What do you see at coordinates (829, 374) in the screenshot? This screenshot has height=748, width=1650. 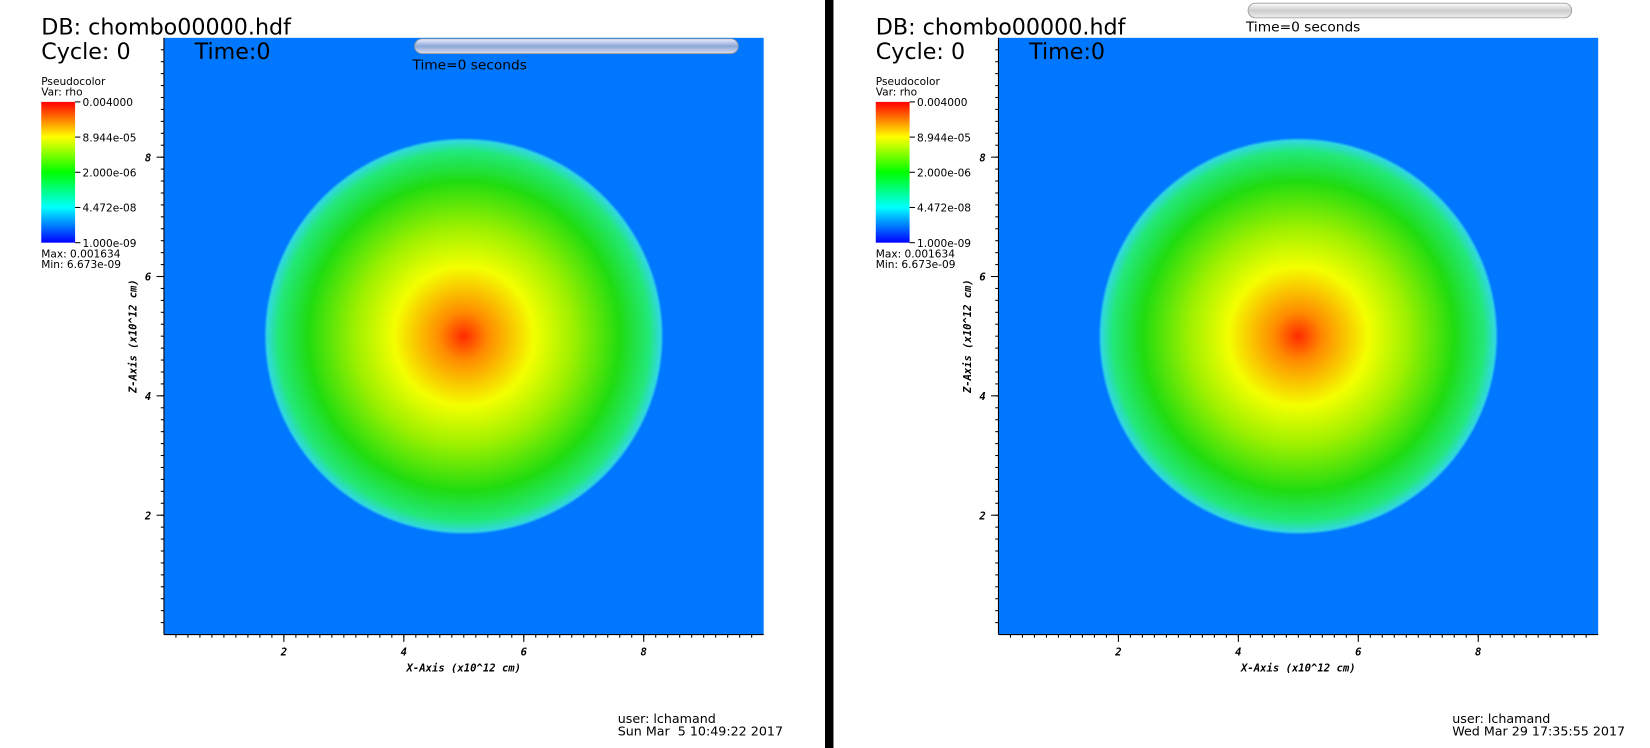 I see `divider` at bounding box center [829, 374].